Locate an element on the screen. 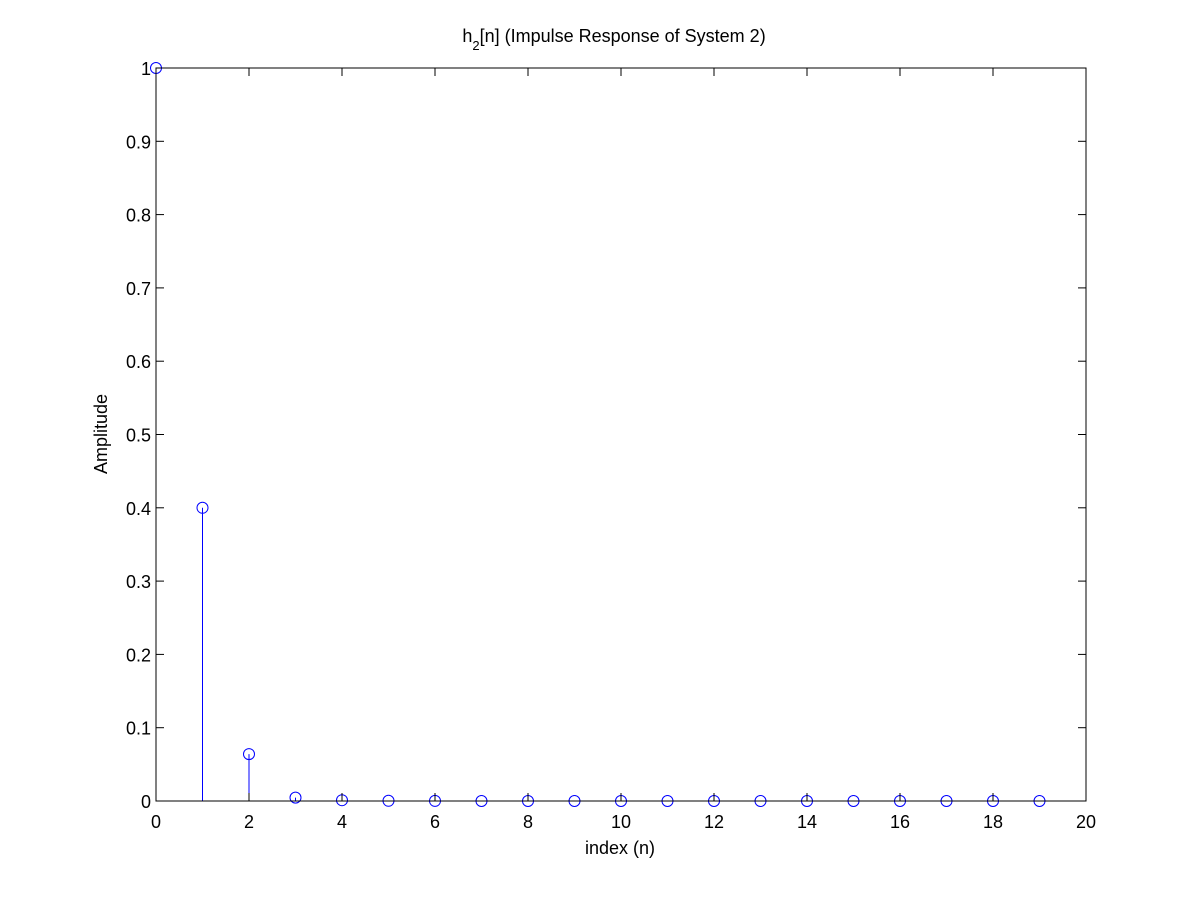 The height and width of the screenshot is (900, 1200). x-tick-label: 12 is located at coordinates (714, 822).